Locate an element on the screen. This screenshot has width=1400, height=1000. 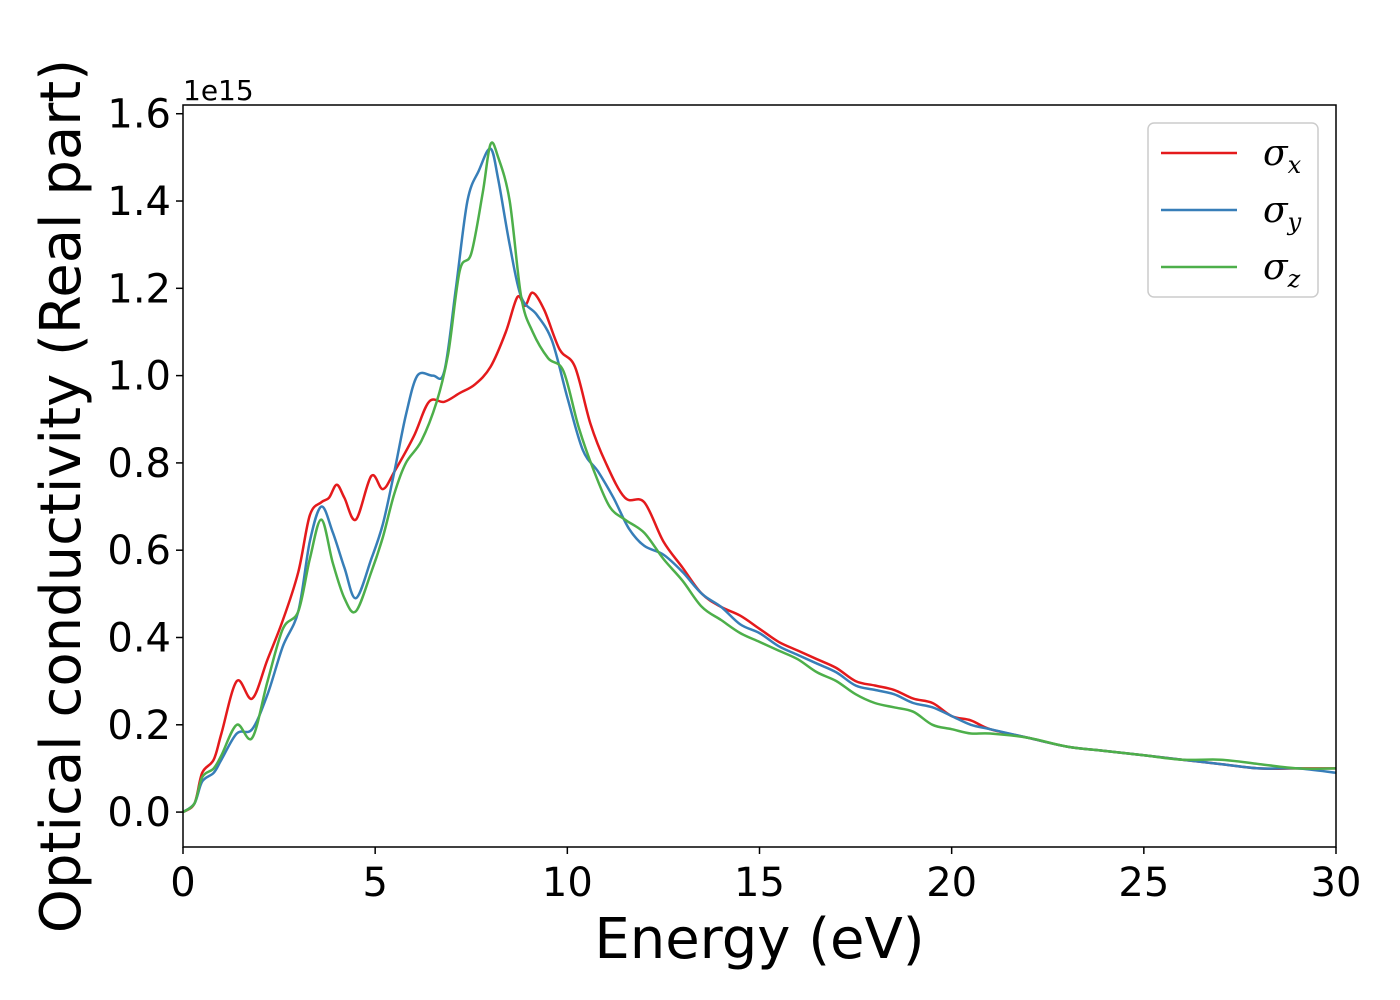
legend-entry-x: σx is located at coordinates (1282, 156).